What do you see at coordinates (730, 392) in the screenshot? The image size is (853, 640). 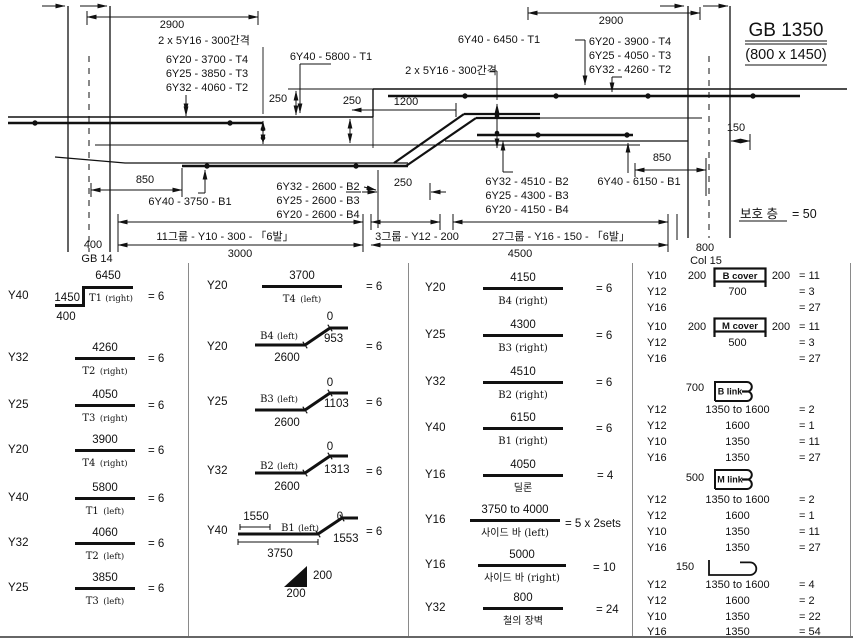 I see `svg-text: B link` at bounding box center [730, 392].